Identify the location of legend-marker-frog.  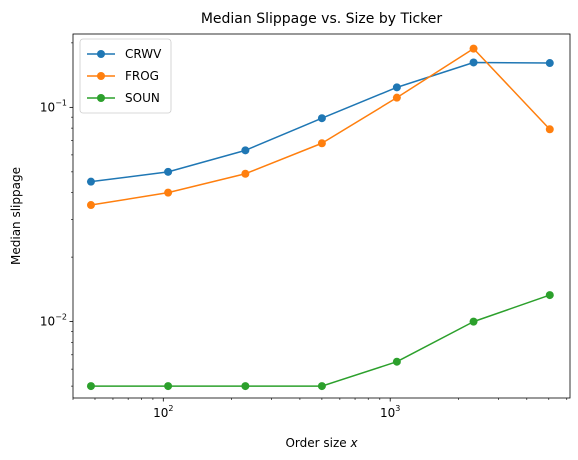
(101, 76).